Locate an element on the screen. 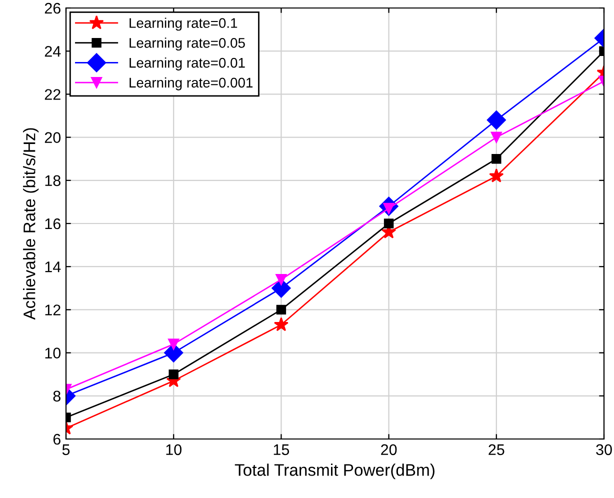  y-tick-label: 6 is located at coordinates (56, 439).